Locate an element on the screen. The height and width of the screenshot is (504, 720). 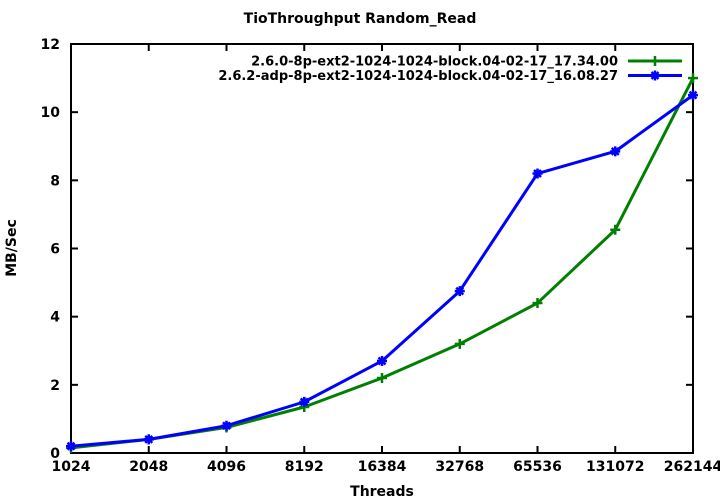
y-tick-label: 10 is located at coordinates (51, 113).